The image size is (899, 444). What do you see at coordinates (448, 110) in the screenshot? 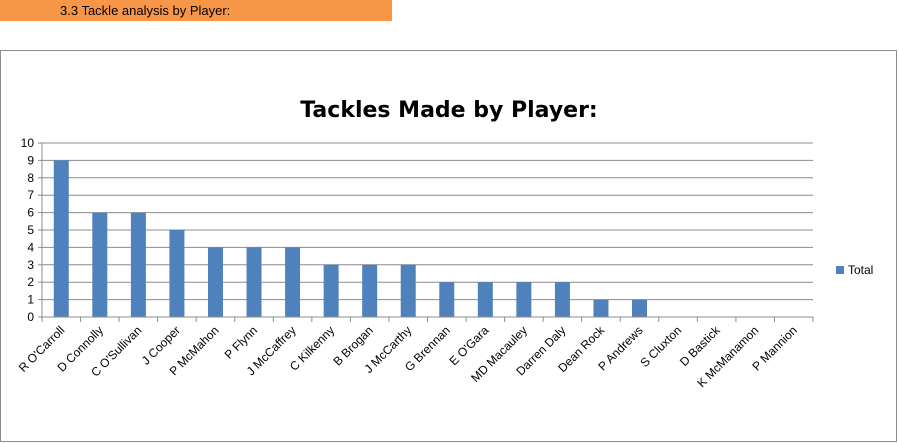
I see `chart-title: Tackles Made by Player:` at bounding box center [448, 110].